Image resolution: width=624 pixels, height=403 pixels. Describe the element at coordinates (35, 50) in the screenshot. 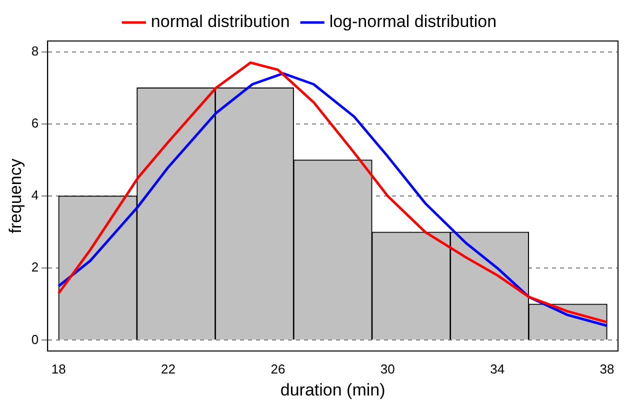

I see `y-tick-label: 8` at that location.